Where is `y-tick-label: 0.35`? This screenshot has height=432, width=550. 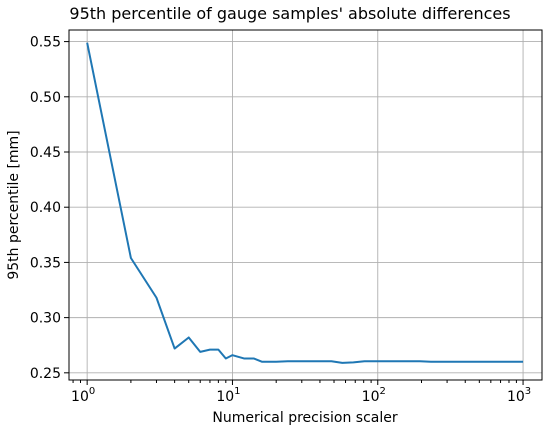
y-tick-label: 0.35 is located at coordinates (45, 263).